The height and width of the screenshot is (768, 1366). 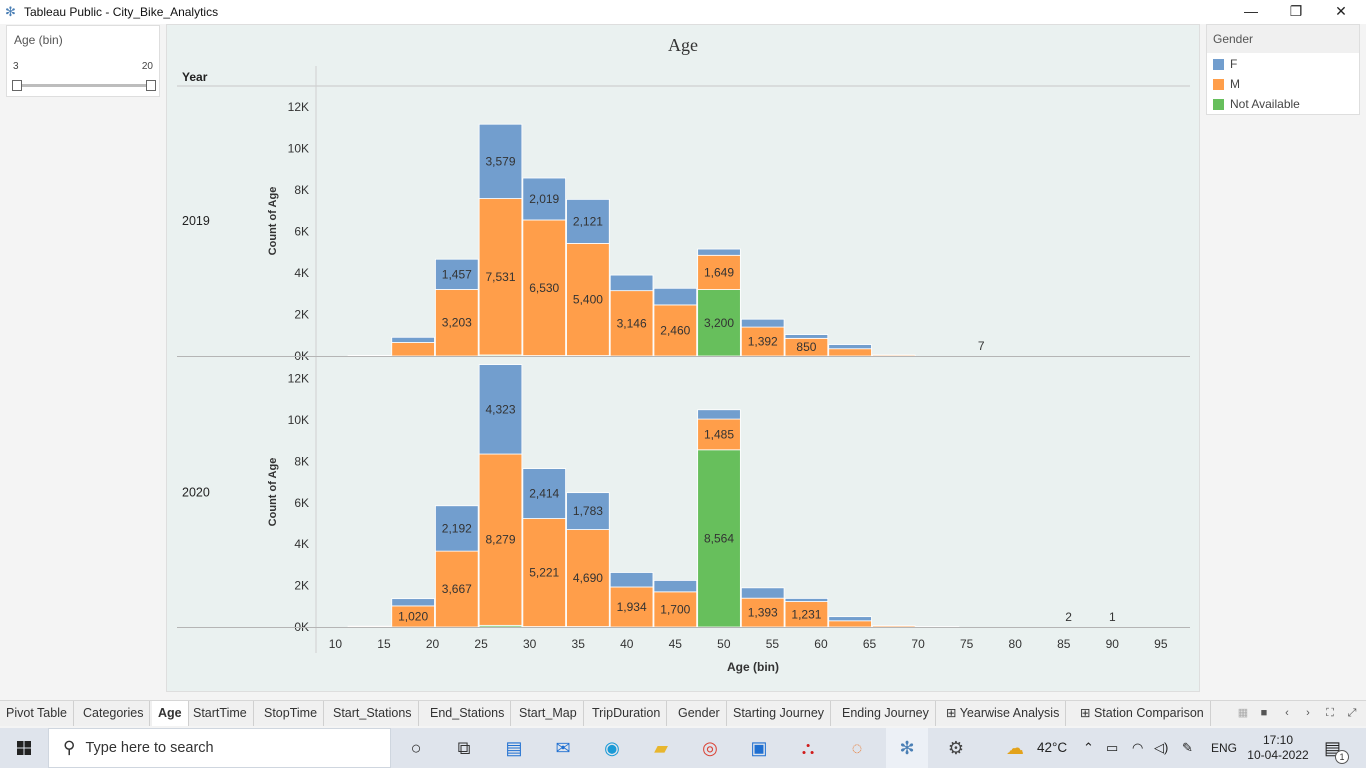 I want to click on fit-icon: ⤢, so click(x=1352, y=713).